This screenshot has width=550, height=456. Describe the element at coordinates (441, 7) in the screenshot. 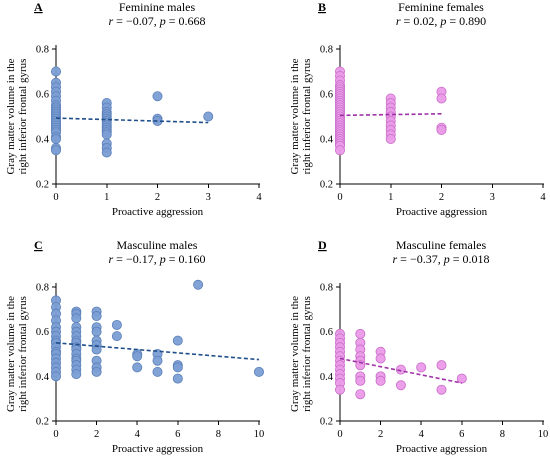

I see `panel-title: Feminine females` at that location.